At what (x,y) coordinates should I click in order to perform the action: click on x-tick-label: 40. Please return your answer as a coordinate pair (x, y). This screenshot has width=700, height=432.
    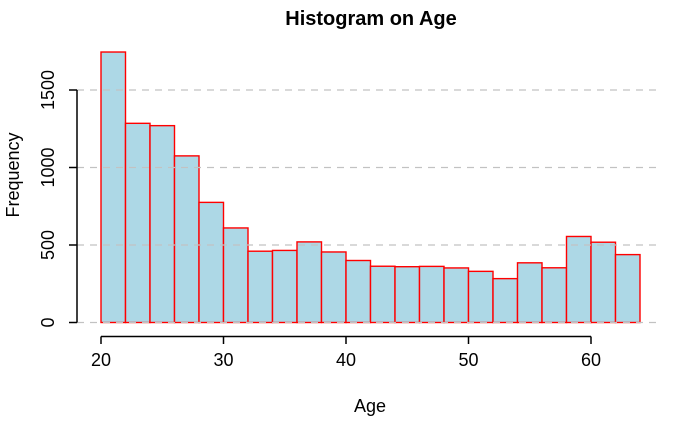
    Looking at the image, I should click on (346, 360).